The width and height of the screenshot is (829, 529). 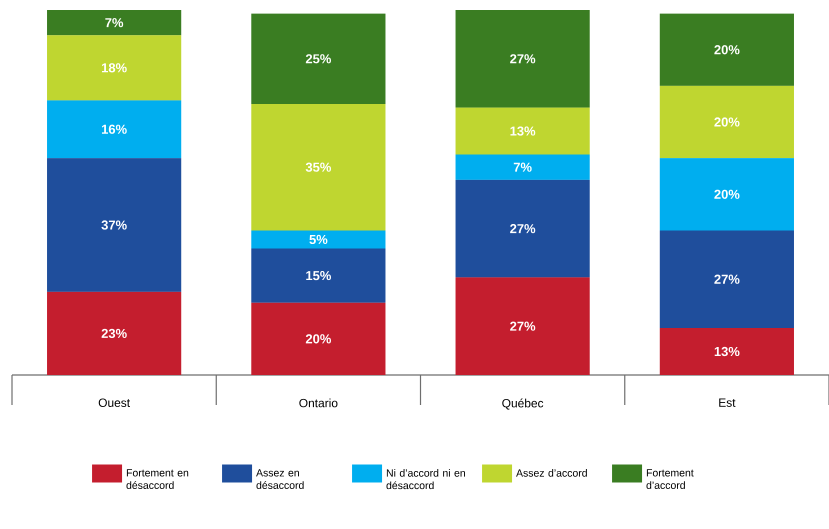 I want to click on data-label: 16%, so click(x=114, y=129).